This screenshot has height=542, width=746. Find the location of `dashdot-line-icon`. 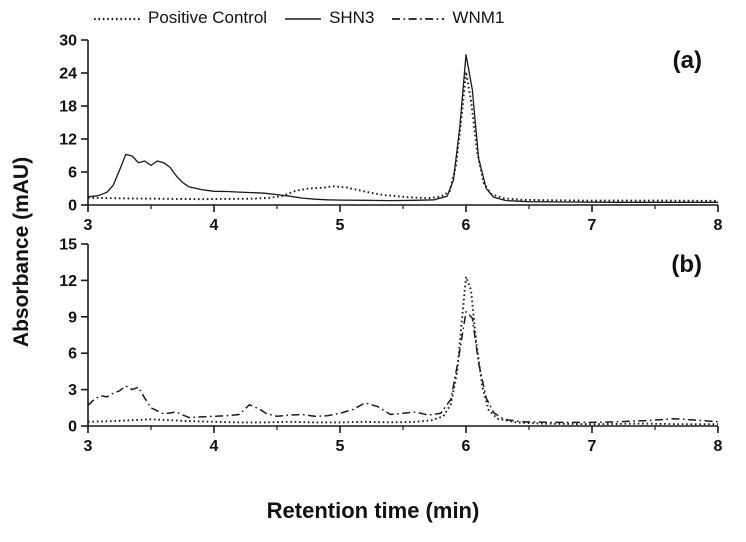

dashdot-line-icon is located at coordinates (418, 19).